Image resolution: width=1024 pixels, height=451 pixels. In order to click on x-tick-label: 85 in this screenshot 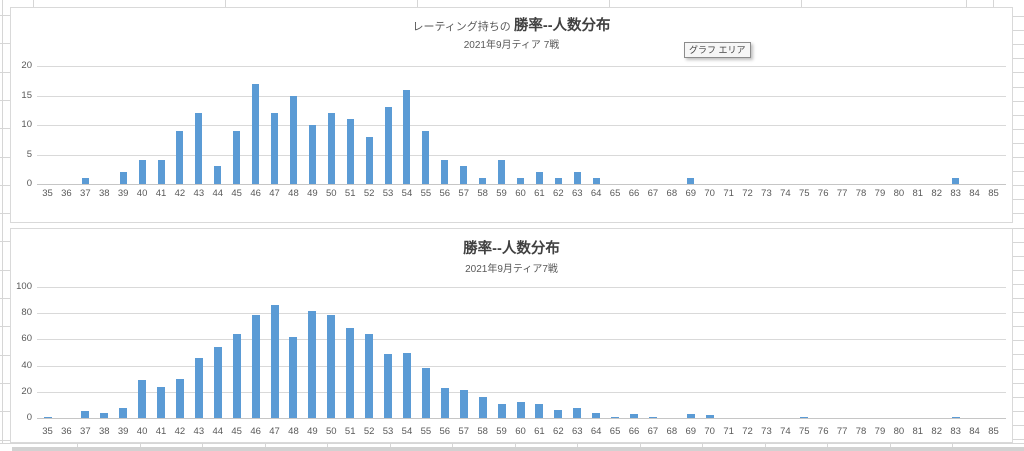, I will do `click(993, 193)`.